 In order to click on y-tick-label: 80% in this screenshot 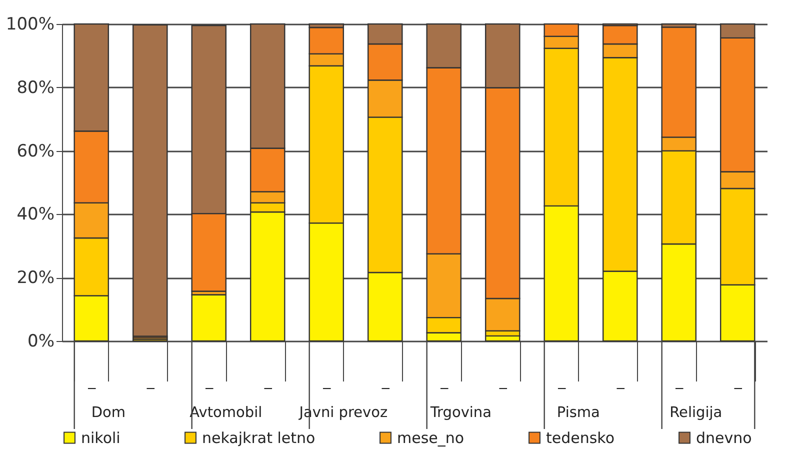, I will do `click(35, 88)`.